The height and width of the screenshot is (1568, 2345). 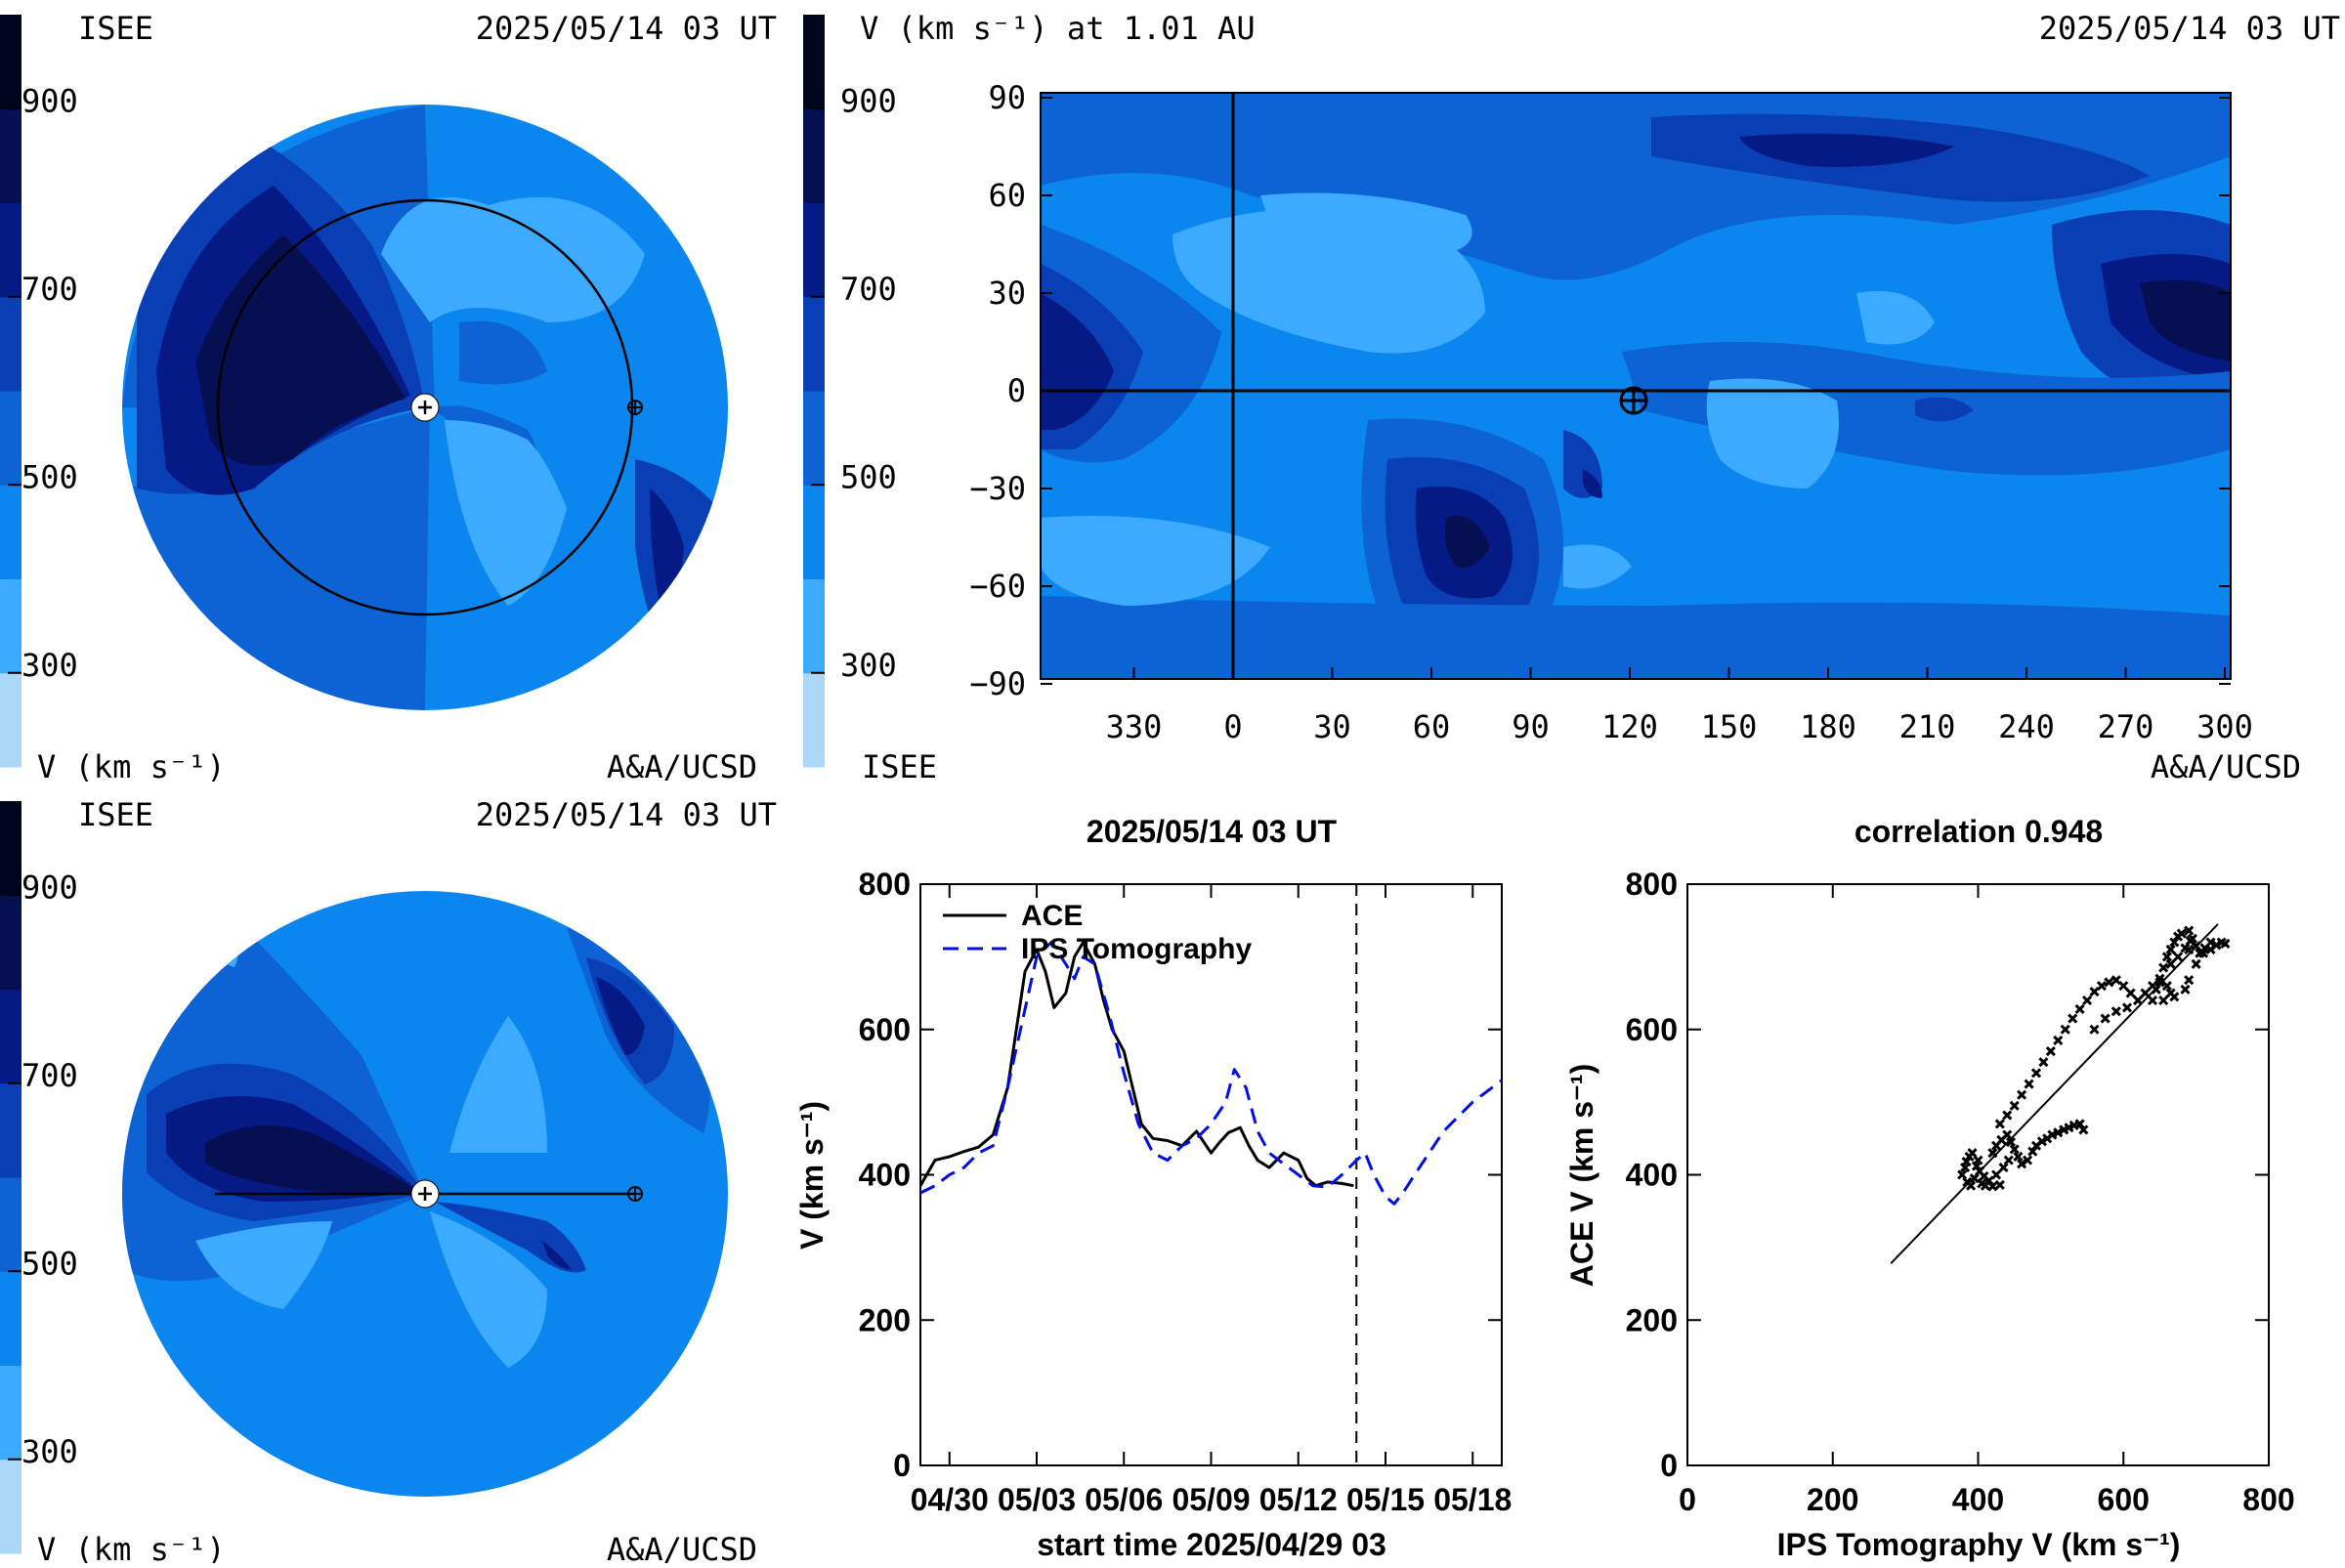 I want to click on colorbar-middle: 900 700 500 300, so click(x=850, y=391).